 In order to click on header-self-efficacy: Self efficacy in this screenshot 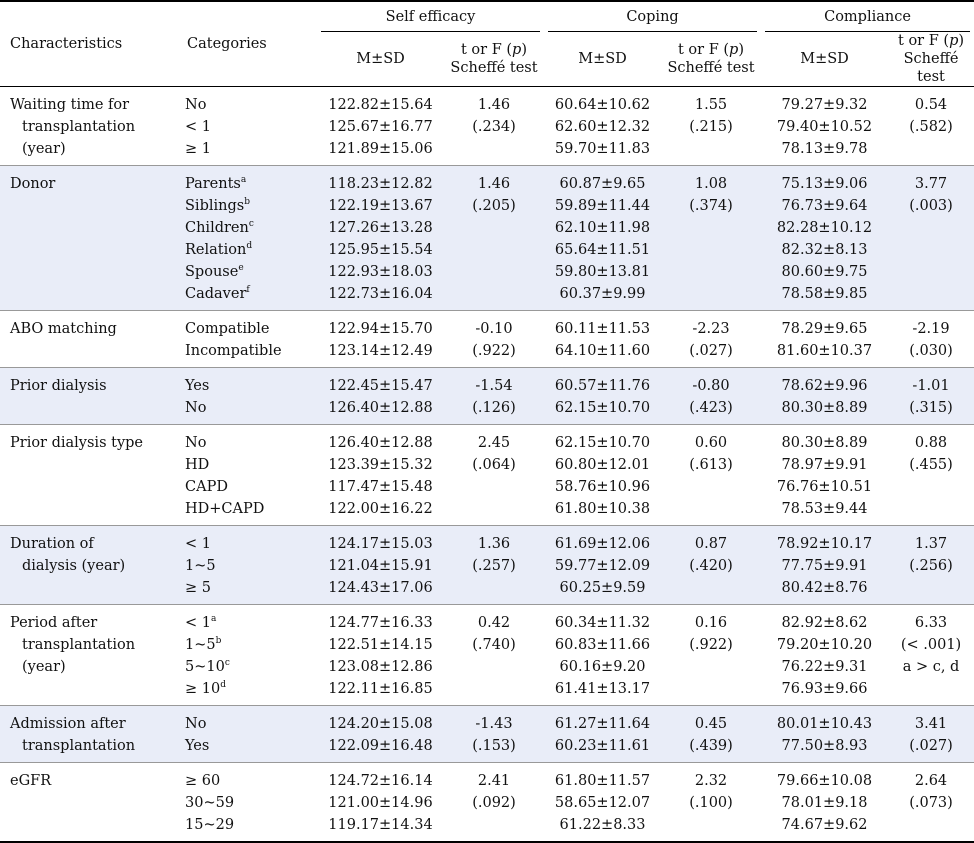, I will do `click(431, 16)`.